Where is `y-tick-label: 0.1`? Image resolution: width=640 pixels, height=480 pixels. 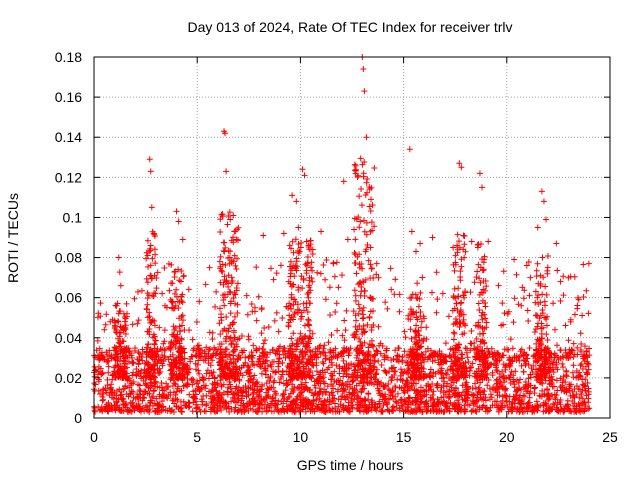
y-tick-label: 0.1 is located at coordinates (73, 217).